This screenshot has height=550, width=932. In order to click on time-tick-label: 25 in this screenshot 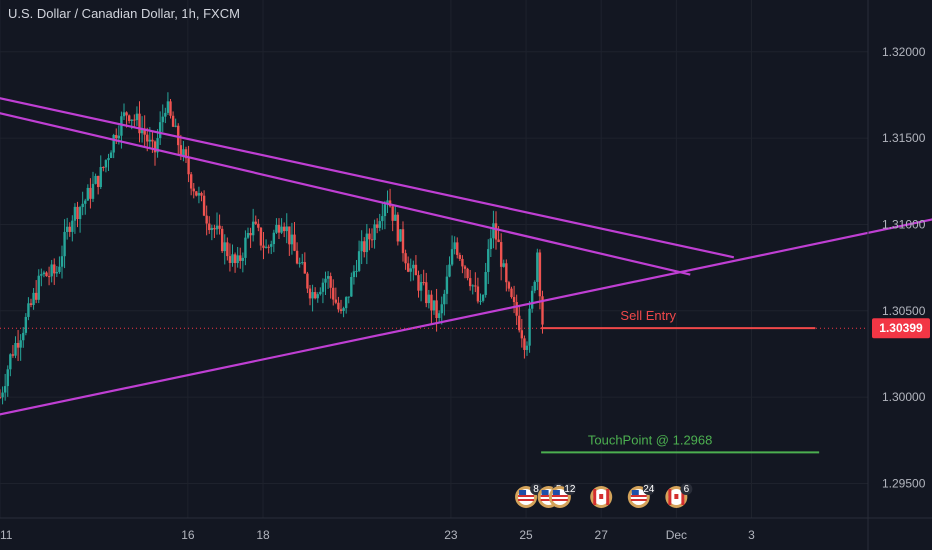, I will do `click(526, 535)`.